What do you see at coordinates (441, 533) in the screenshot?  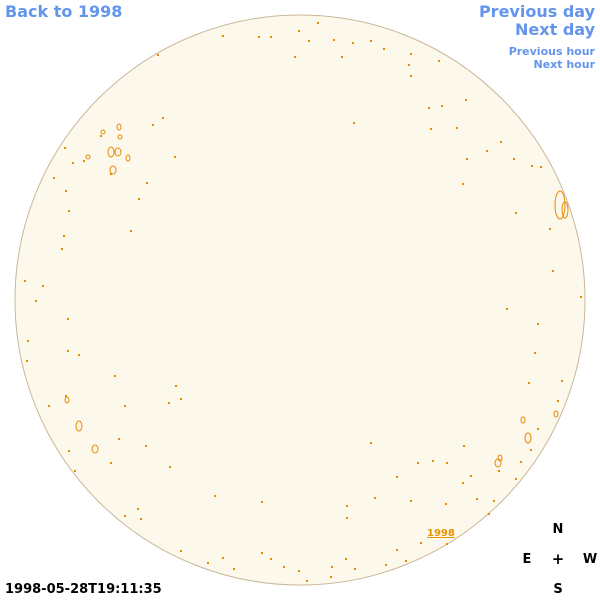 I see `year-link: 1998` at bounding box center [441, 533].